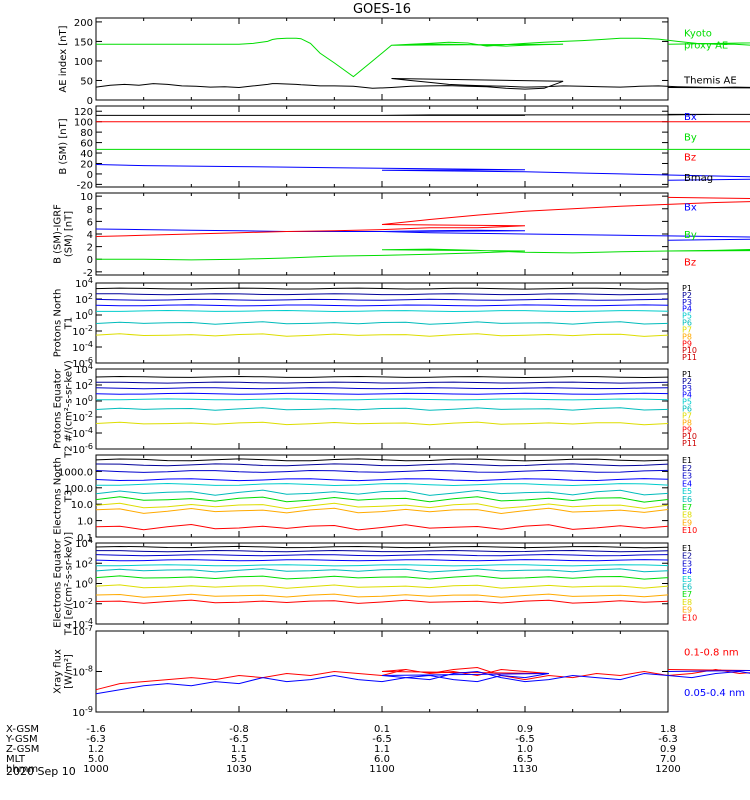 The width and height of the screenshot is (750, 800). I want to click on series-line-e5, so click(382, 565).